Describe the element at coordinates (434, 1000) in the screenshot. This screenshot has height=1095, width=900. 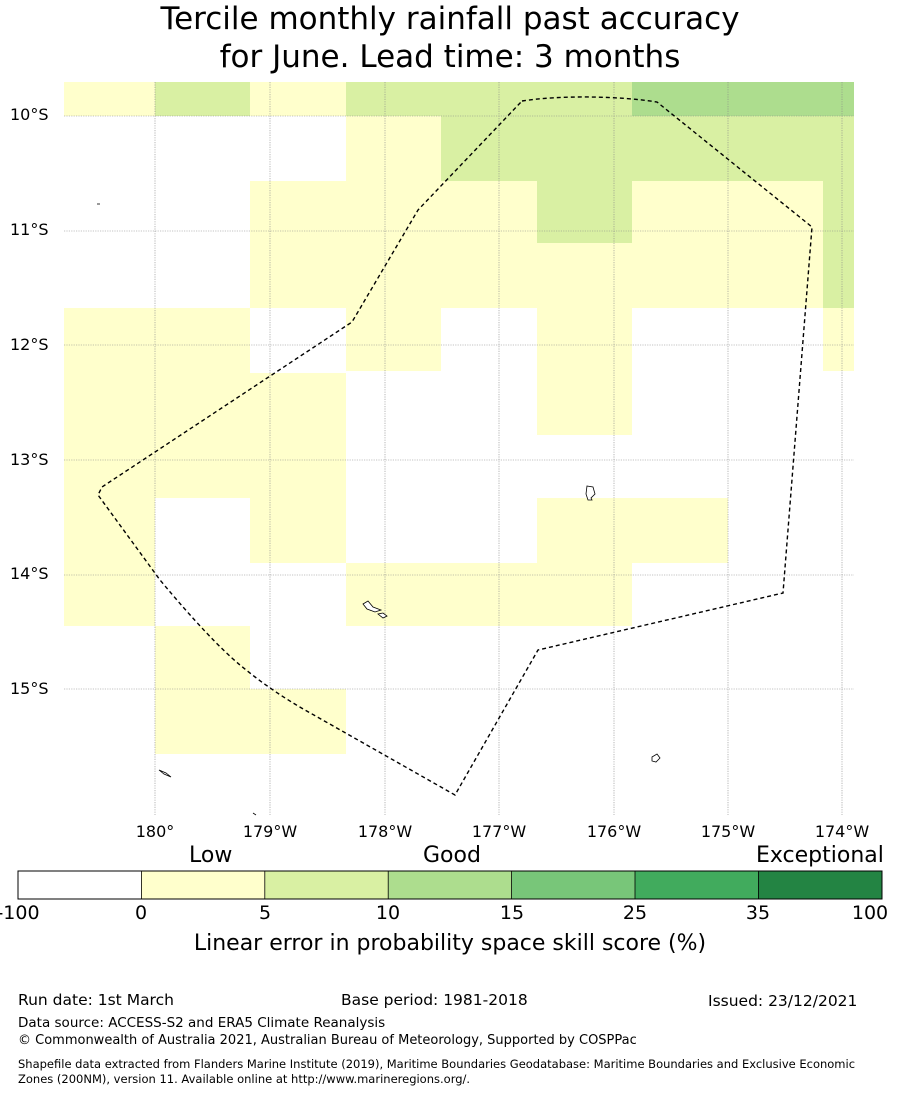
I see `base-period: Base period: 1981-2018` at that location.